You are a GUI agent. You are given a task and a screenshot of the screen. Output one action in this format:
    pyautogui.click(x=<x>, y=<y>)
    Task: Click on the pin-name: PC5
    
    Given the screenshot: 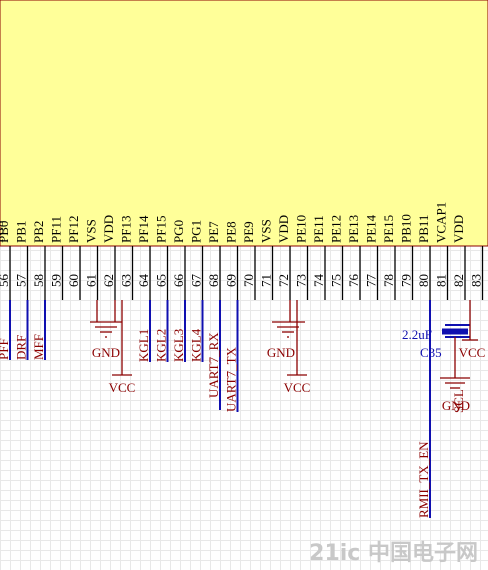 What is the action you would take?
    pyautogui.click(x=3, y=232)
    